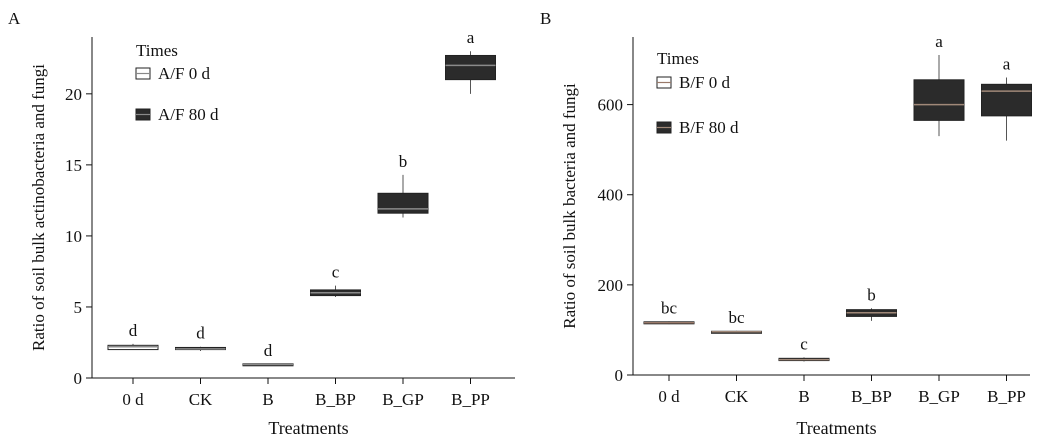 Image resolution: width=1043 pixels, height=441 pixels. I want to click on legend-label: A/F 80 d, so click(188, 114).